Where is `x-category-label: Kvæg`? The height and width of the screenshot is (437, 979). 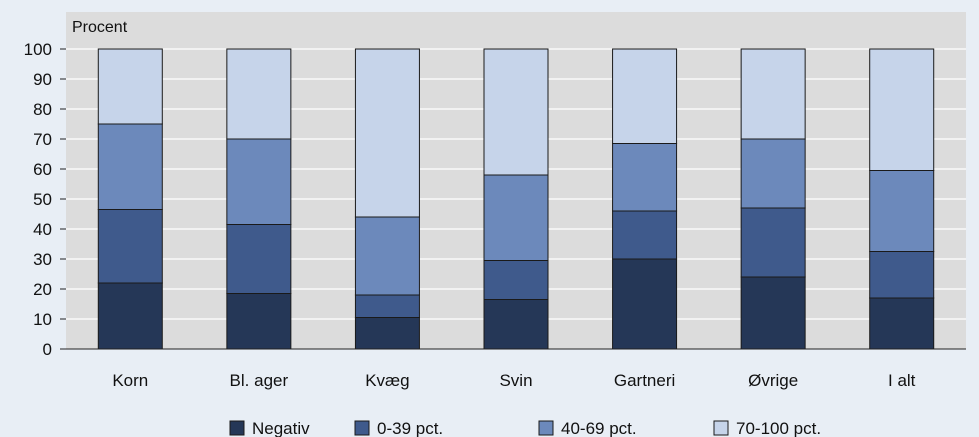
x-category-label: Kvæg is located at coordinates (387, 380).